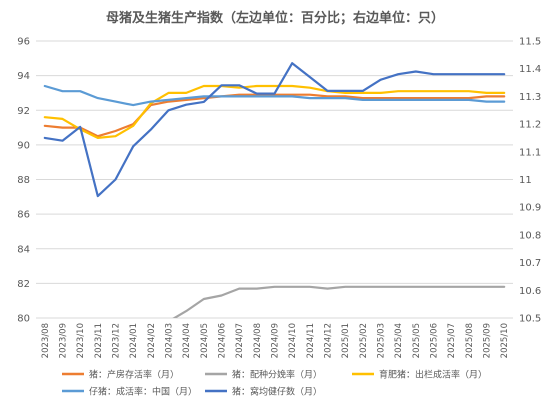 The height and width of the screenshot is (409, 550). What do you see at coordinates (417, 340) in the screenshot?
I see `x-tick-label: 2025/05` at bounding box center [417, 340].